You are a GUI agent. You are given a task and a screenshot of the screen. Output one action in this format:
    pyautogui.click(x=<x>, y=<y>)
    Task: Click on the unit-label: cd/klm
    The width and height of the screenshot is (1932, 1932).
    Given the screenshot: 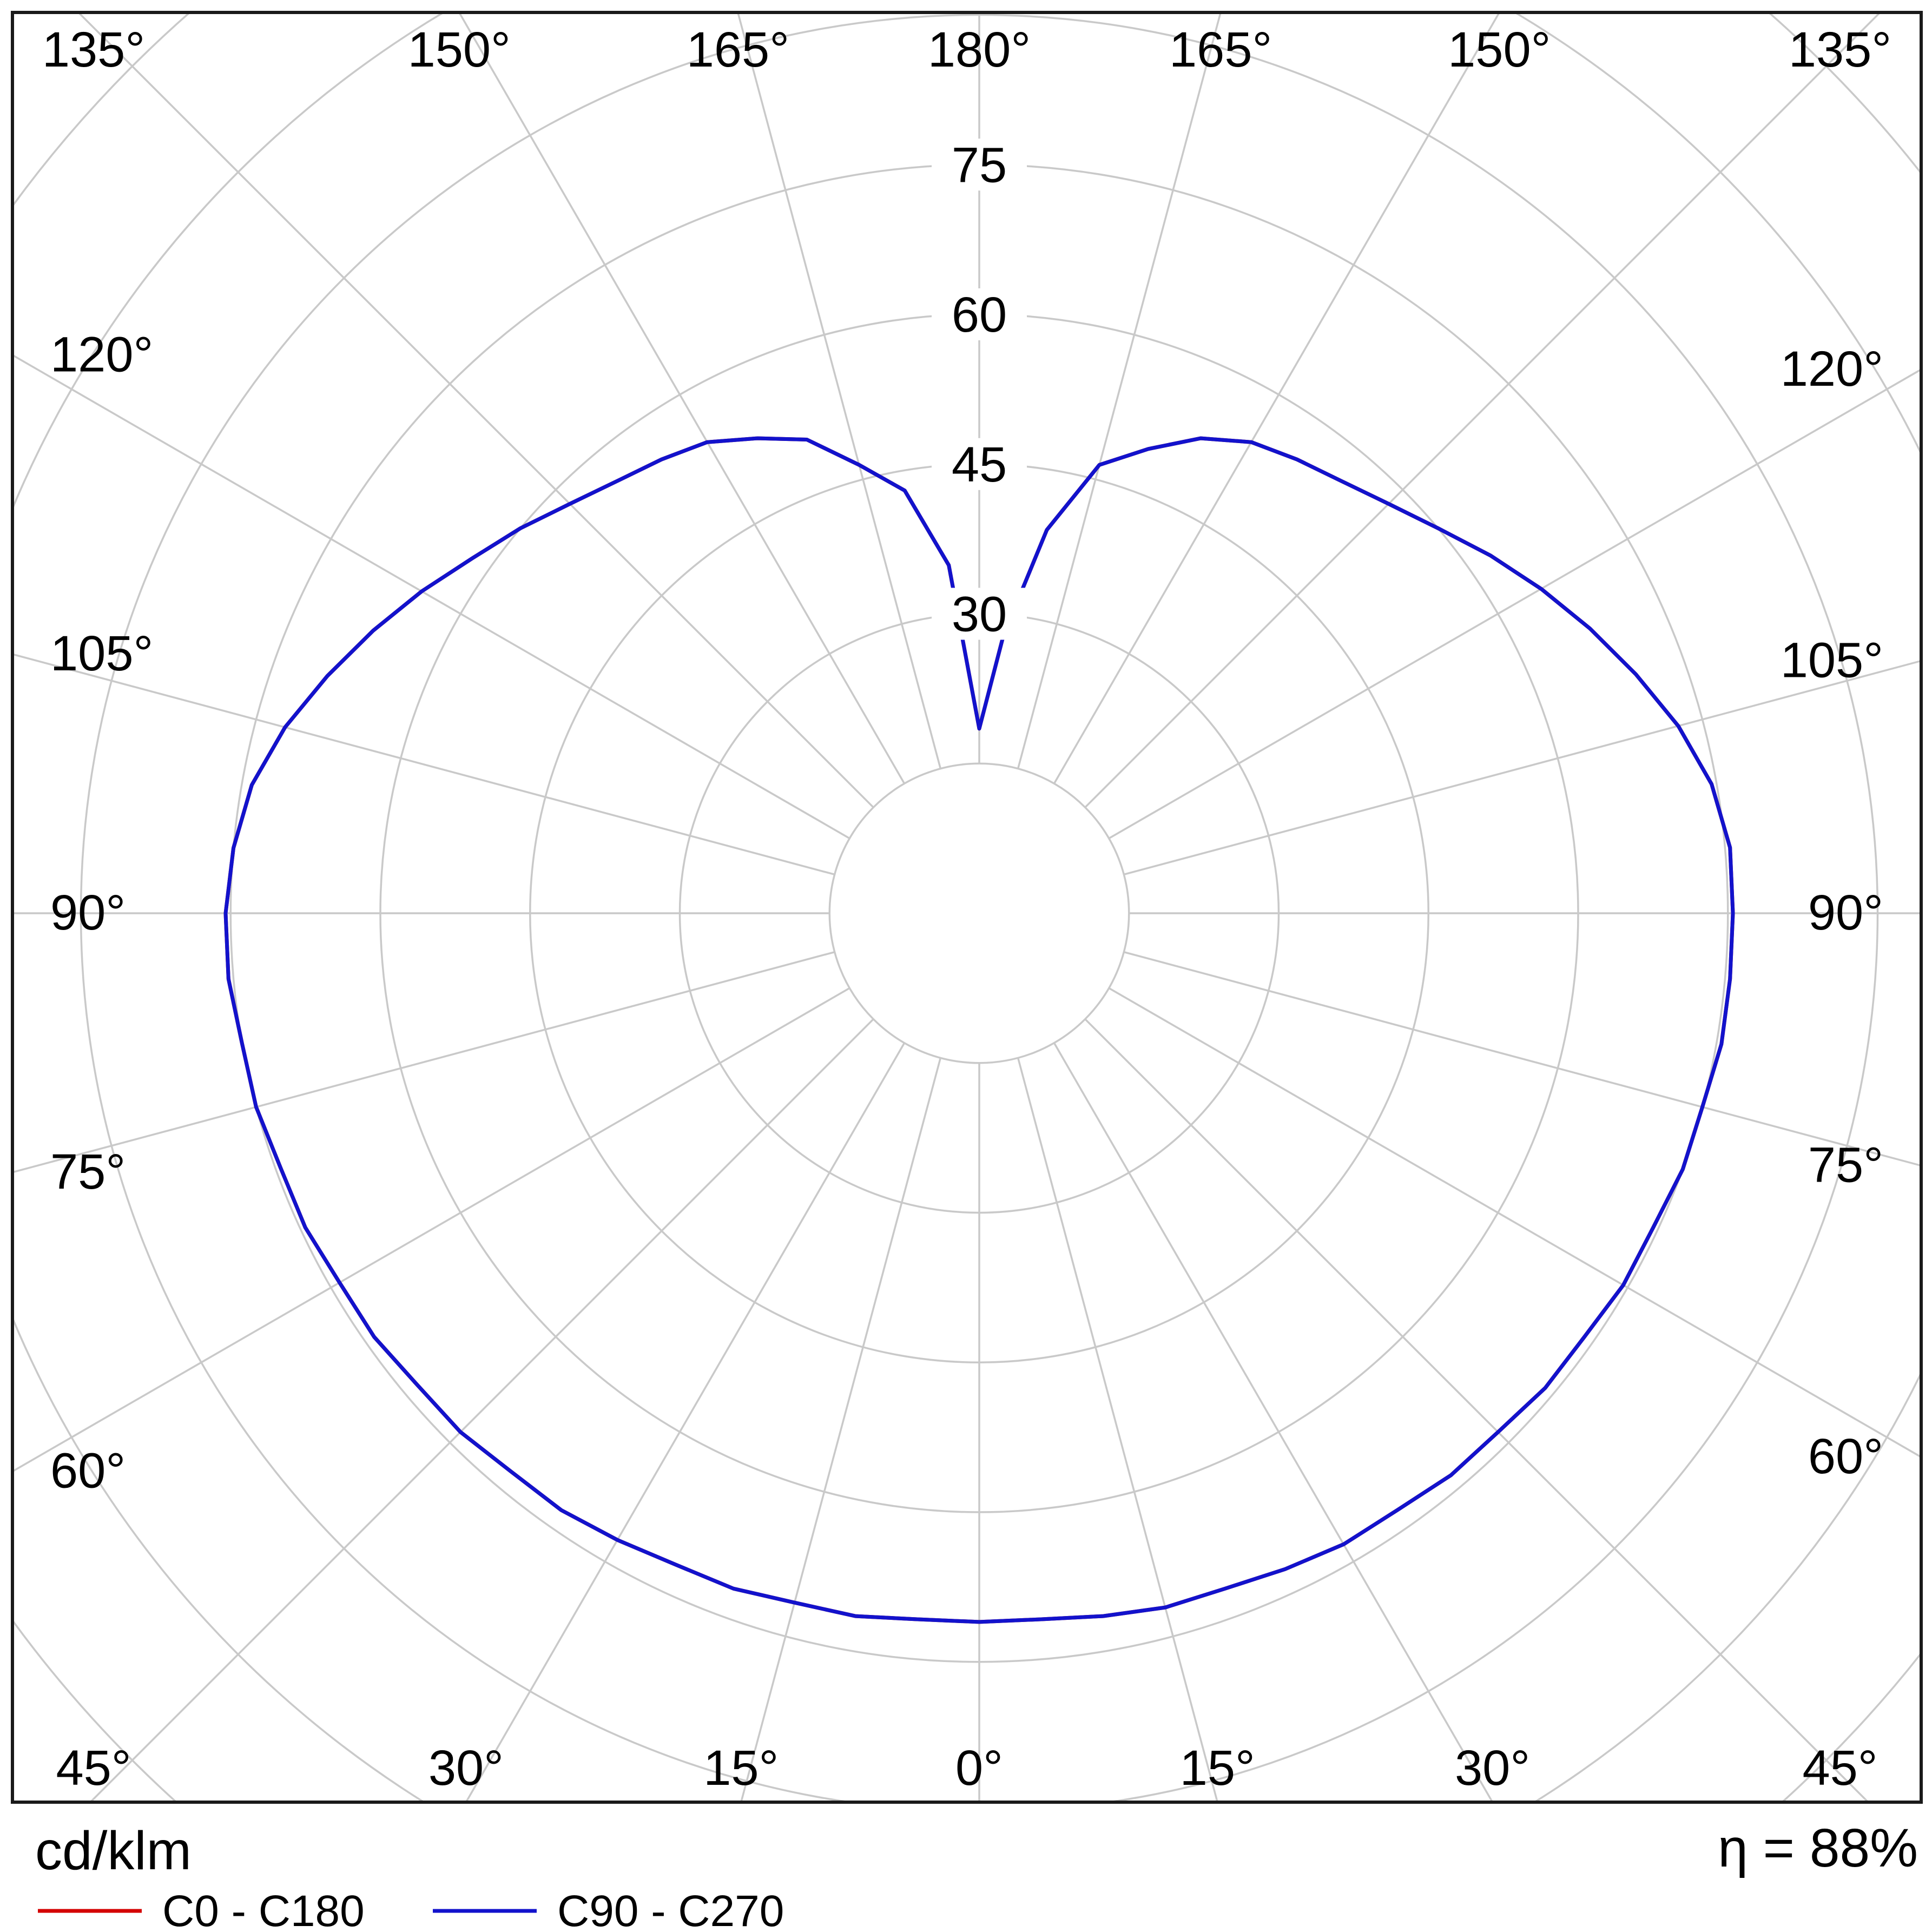 What is the action you would take?
    pyautogui.click(x=113, y=1851)
    